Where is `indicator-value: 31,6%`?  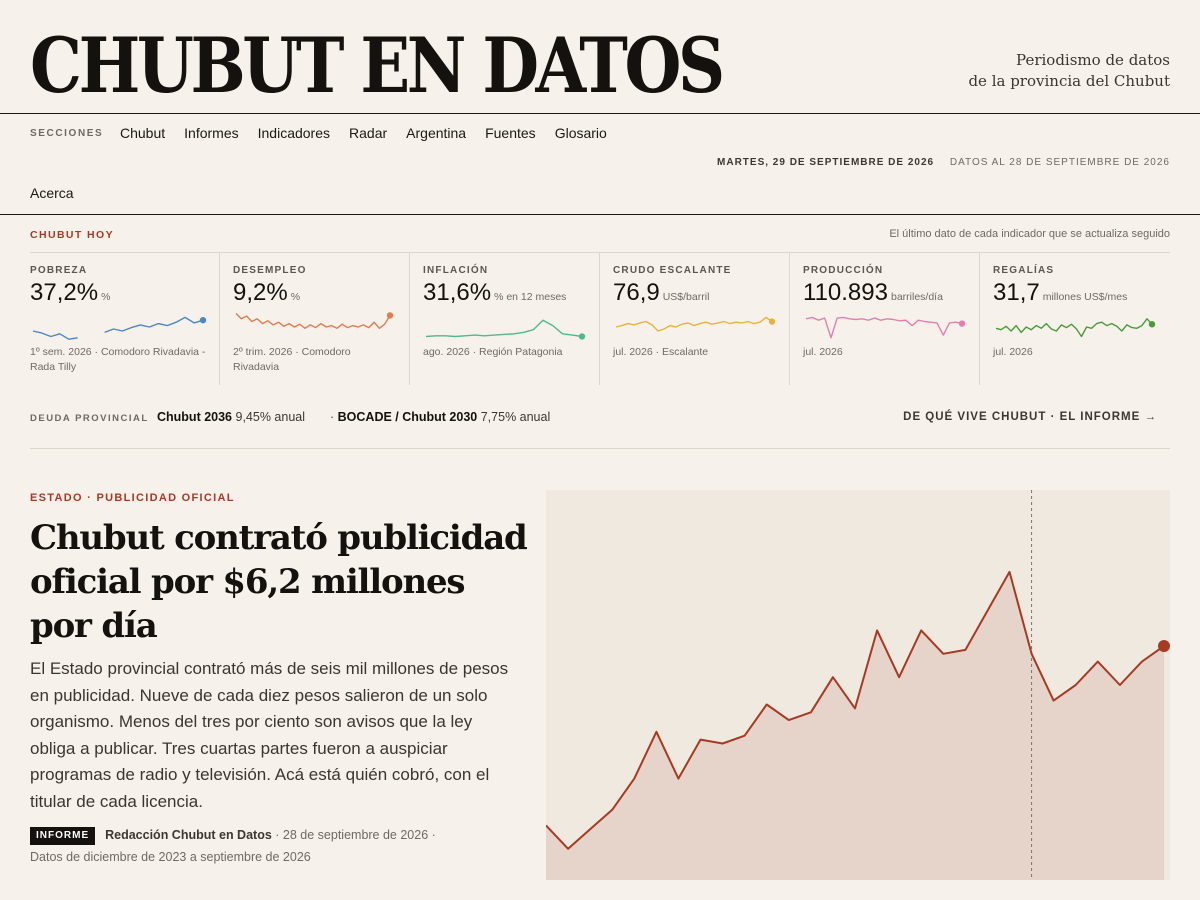
indicator-value: 31,6% is located at coordinates (457, 292).